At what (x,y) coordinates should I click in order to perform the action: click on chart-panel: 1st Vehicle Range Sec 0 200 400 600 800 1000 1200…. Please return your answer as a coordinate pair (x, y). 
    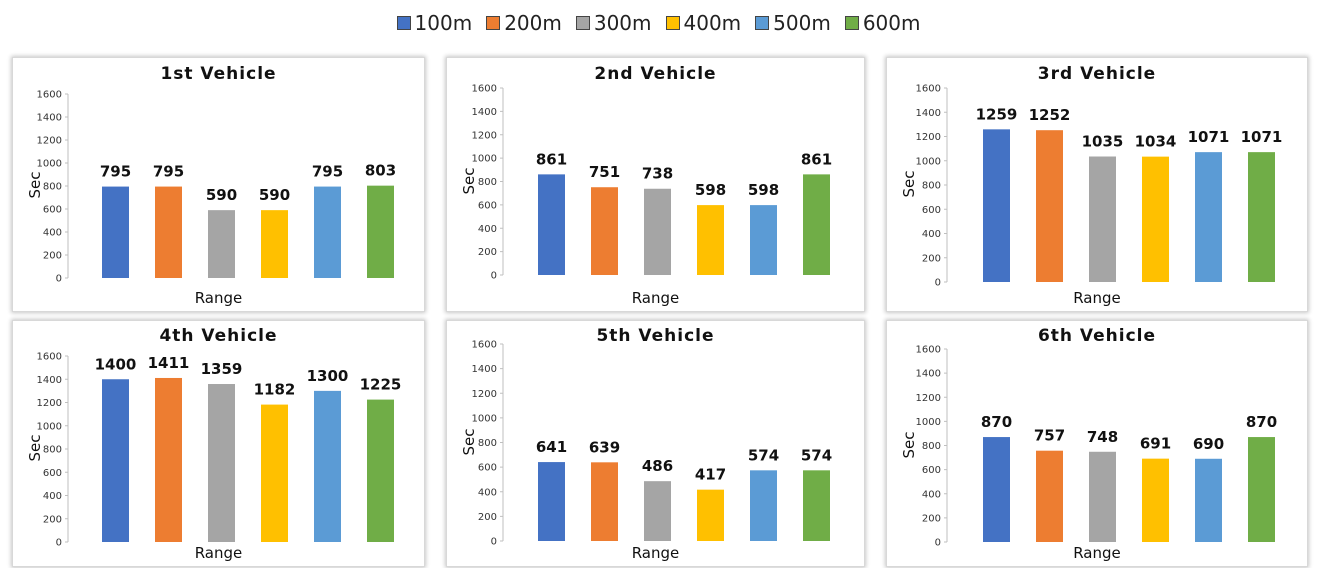
    Looking at the image, I should click on (218, 184).